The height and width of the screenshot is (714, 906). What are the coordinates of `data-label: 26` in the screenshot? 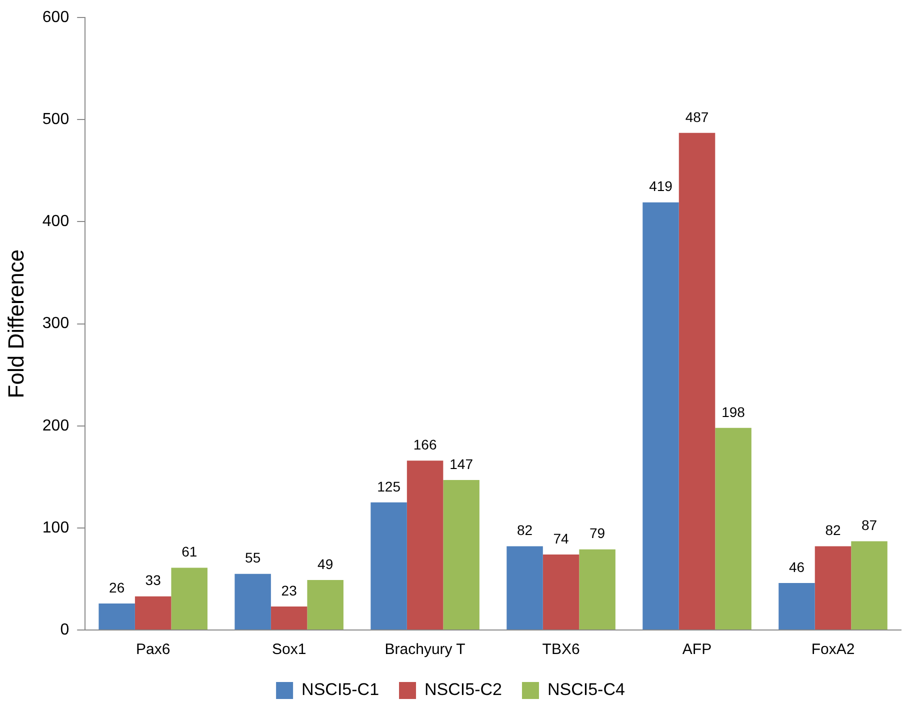 It's located at (117, 587).